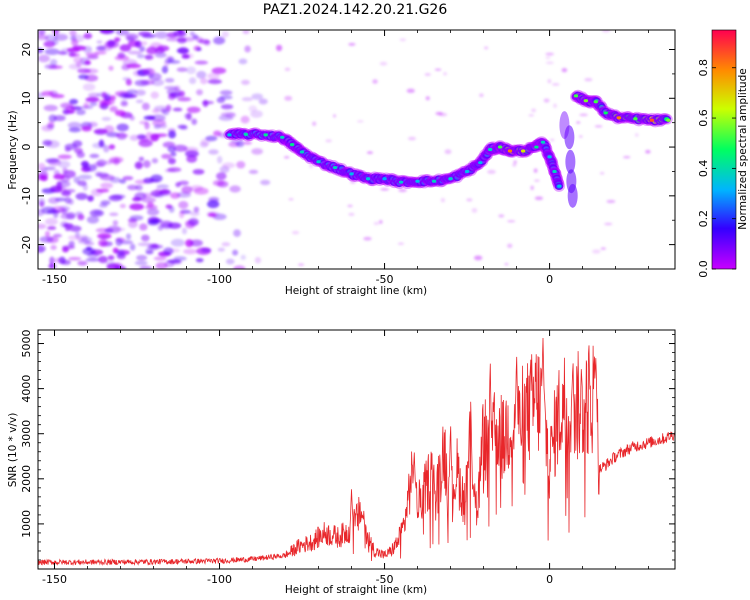  Describe the element at coordinates (26, 245) in the screenshot. I see `spectrogram-y-tick-label: -20` at that location.